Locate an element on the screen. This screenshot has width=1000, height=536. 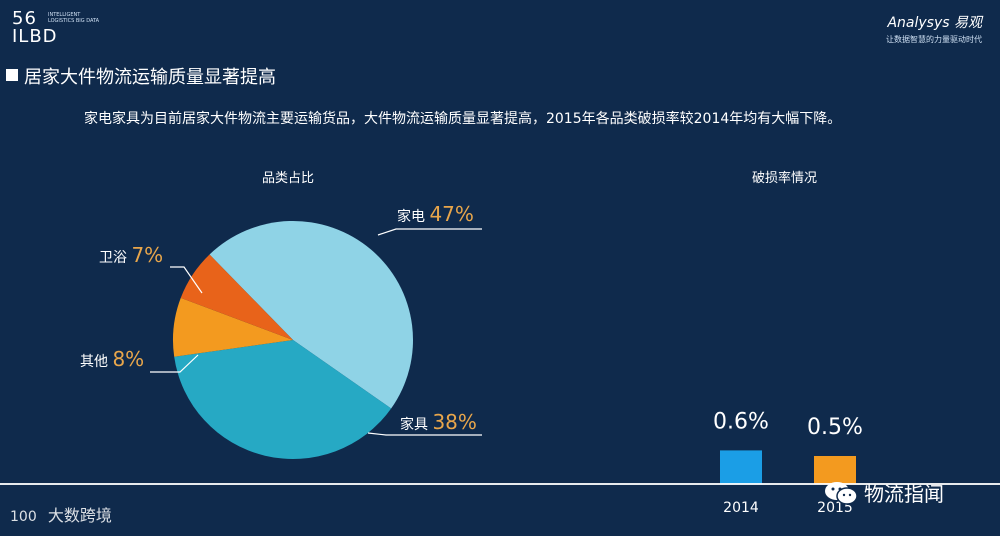
pie-label-3: 卫浴 7% is located at coordinates (131, 255).